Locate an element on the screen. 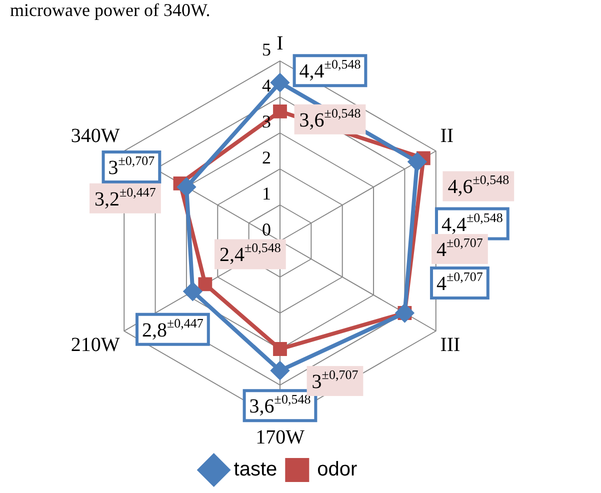  legend-label: taste is located at coordinates (256, 469).